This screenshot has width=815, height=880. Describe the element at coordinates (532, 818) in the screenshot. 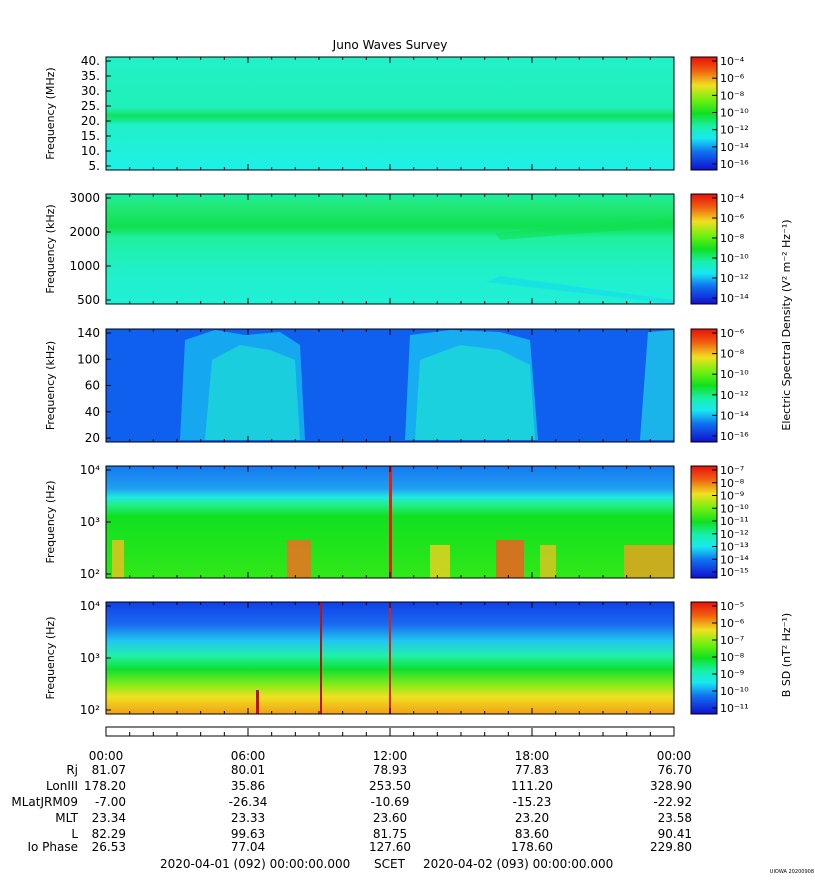

I see `ephemeris-value: 23.20` at that location.